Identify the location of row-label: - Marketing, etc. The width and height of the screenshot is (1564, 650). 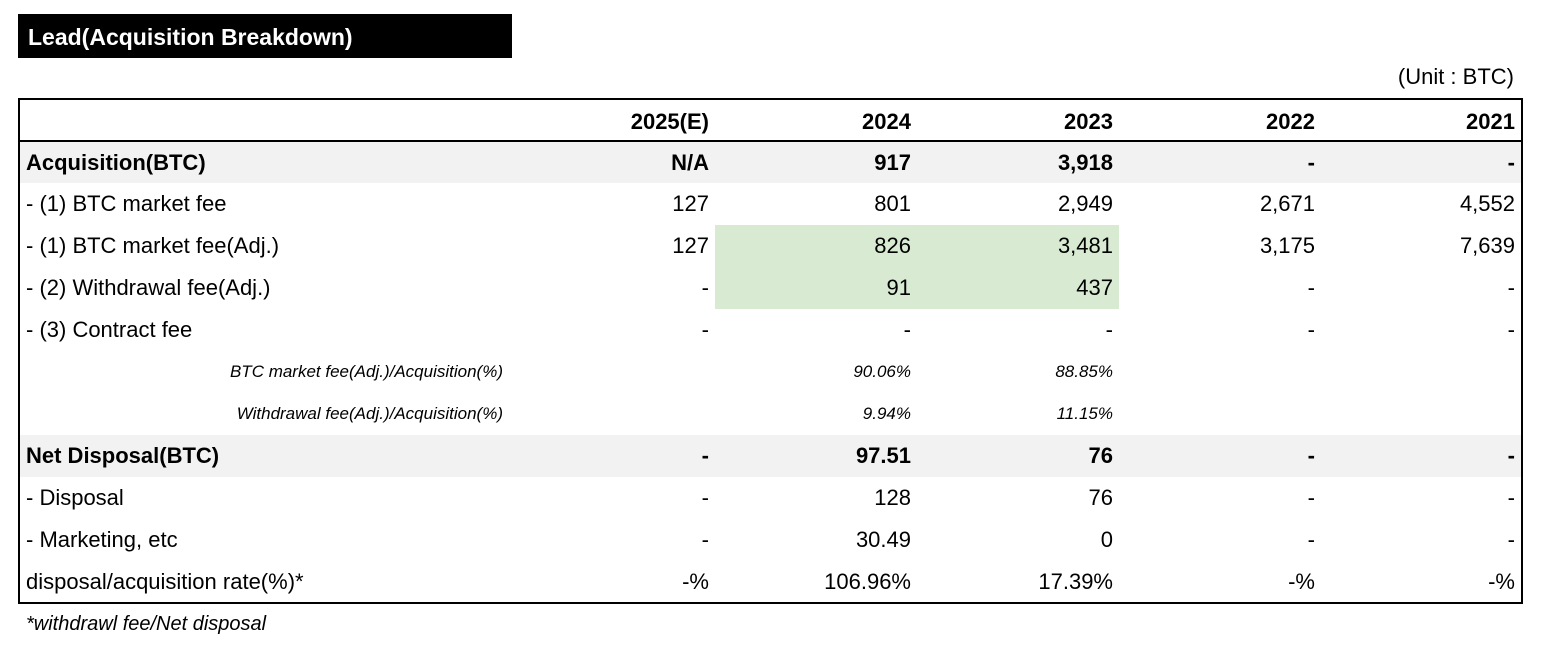
(102, 539).